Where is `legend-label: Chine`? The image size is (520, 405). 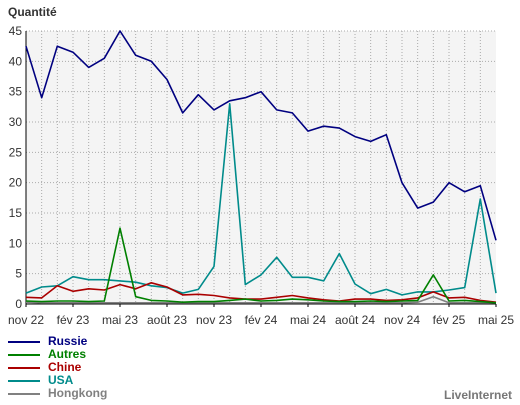 legend-label: Chine is located at coordinates (65, 367).